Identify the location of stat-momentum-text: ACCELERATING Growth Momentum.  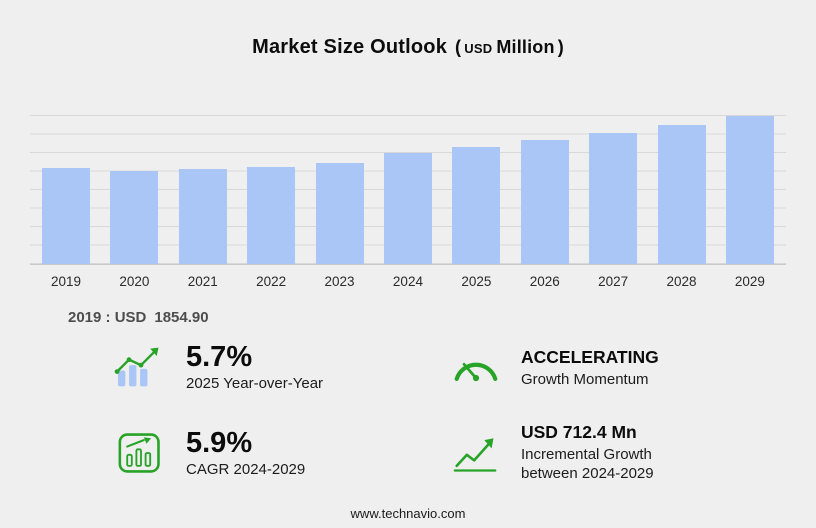
(590, 367).